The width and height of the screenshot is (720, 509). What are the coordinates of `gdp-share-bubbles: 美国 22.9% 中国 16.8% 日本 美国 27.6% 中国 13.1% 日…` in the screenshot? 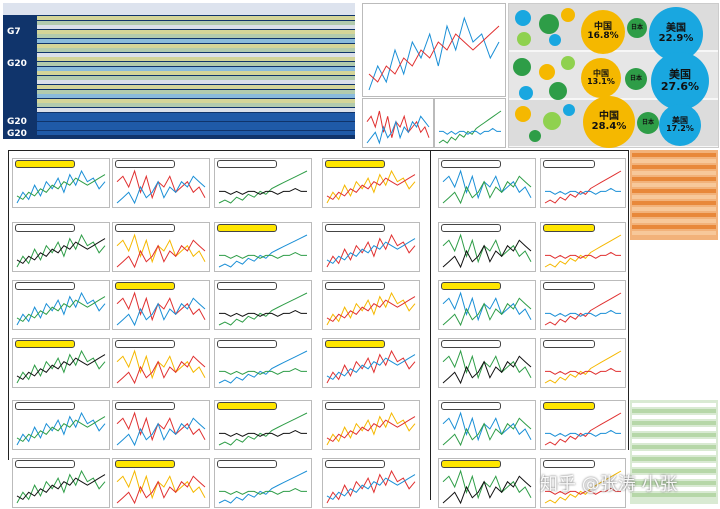 It's located at (613, 75).